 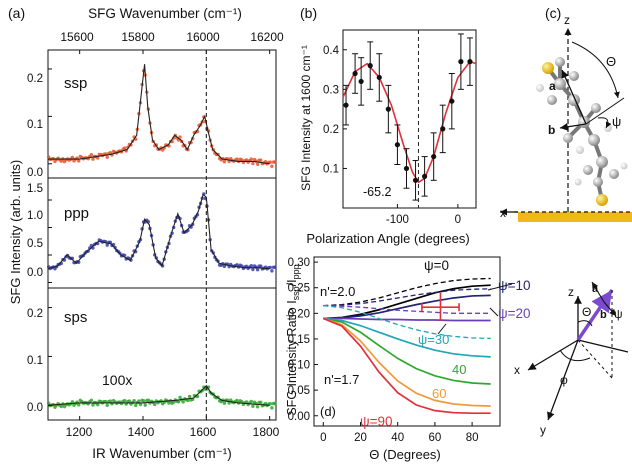 What do you see at coordinates (387, 238) in the screenshot?
I see `panel-b-x-label: Polarization Angle (degrees)` at bounding box center [387, 238].